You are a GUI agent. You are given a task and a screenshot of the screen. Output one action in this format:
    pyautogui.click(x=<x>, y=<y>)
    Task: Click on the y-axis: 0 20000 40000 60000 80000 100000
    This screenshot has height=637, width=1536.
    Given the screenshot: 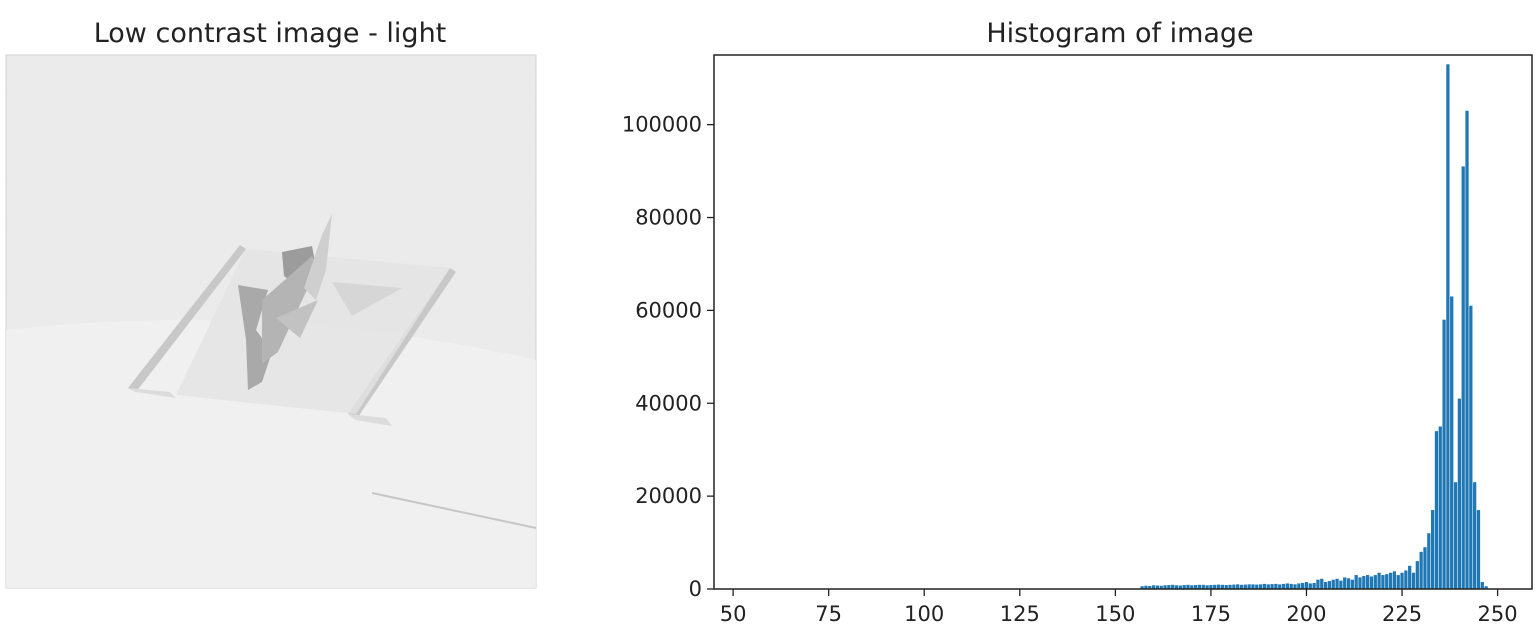 What is the action you would take?
    pyautogui.click(x=668, y=357)
    